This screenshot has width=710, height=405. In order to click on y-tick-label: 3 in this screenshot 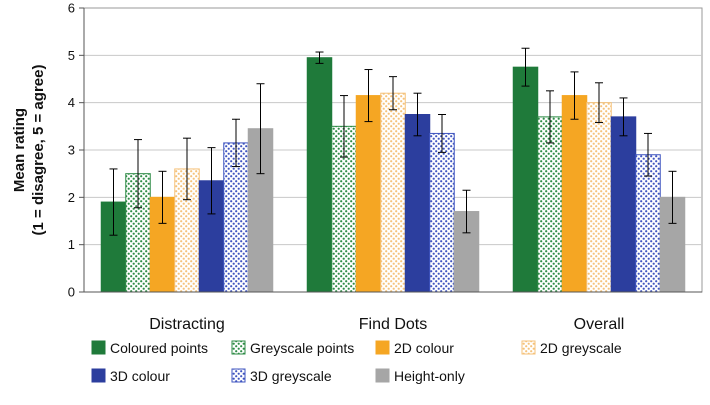, I will do `click(71, 150)`.